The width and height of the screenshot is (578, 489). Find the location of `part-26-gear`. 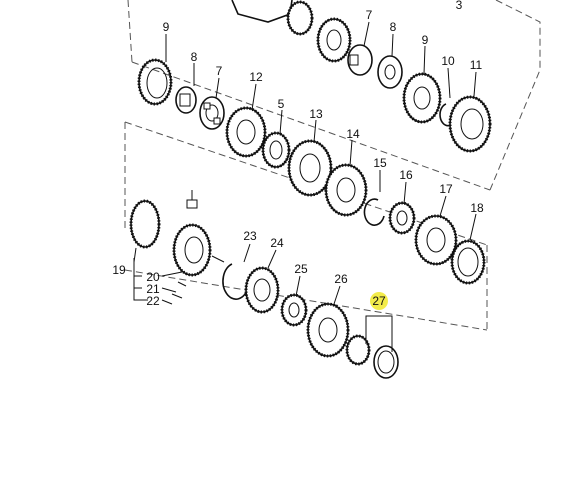

part-26-gear is located at coordinates (328, 330).